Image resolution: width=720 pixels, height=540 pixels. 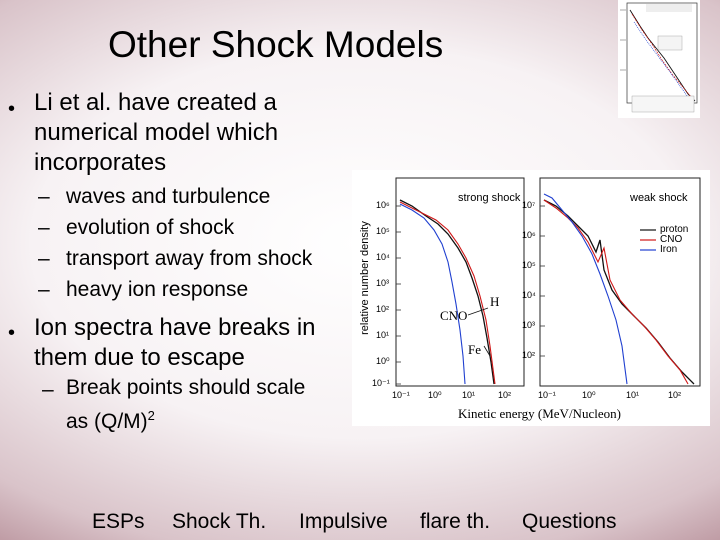 I want to click on annotation-cno: CNO, so click(x=454, y=315).